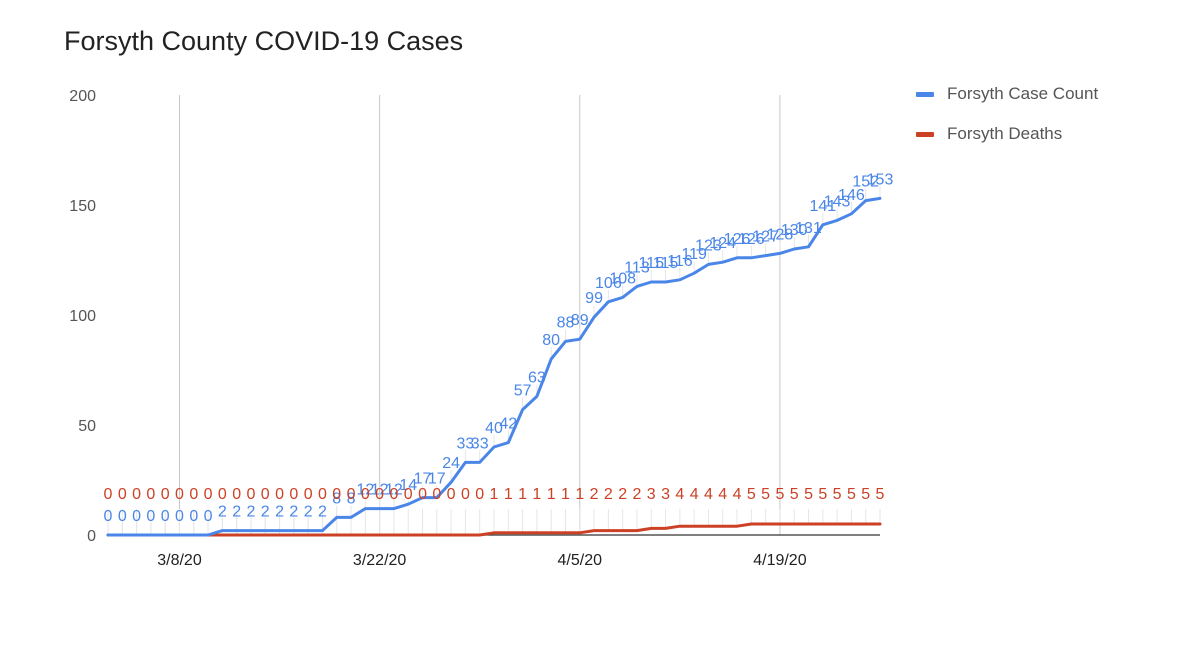 This screenshot has width=1200, height=650. Describe the element at coordinates (466, 443) in the screenshot. I see `data-label-case-count: 33` at that location.